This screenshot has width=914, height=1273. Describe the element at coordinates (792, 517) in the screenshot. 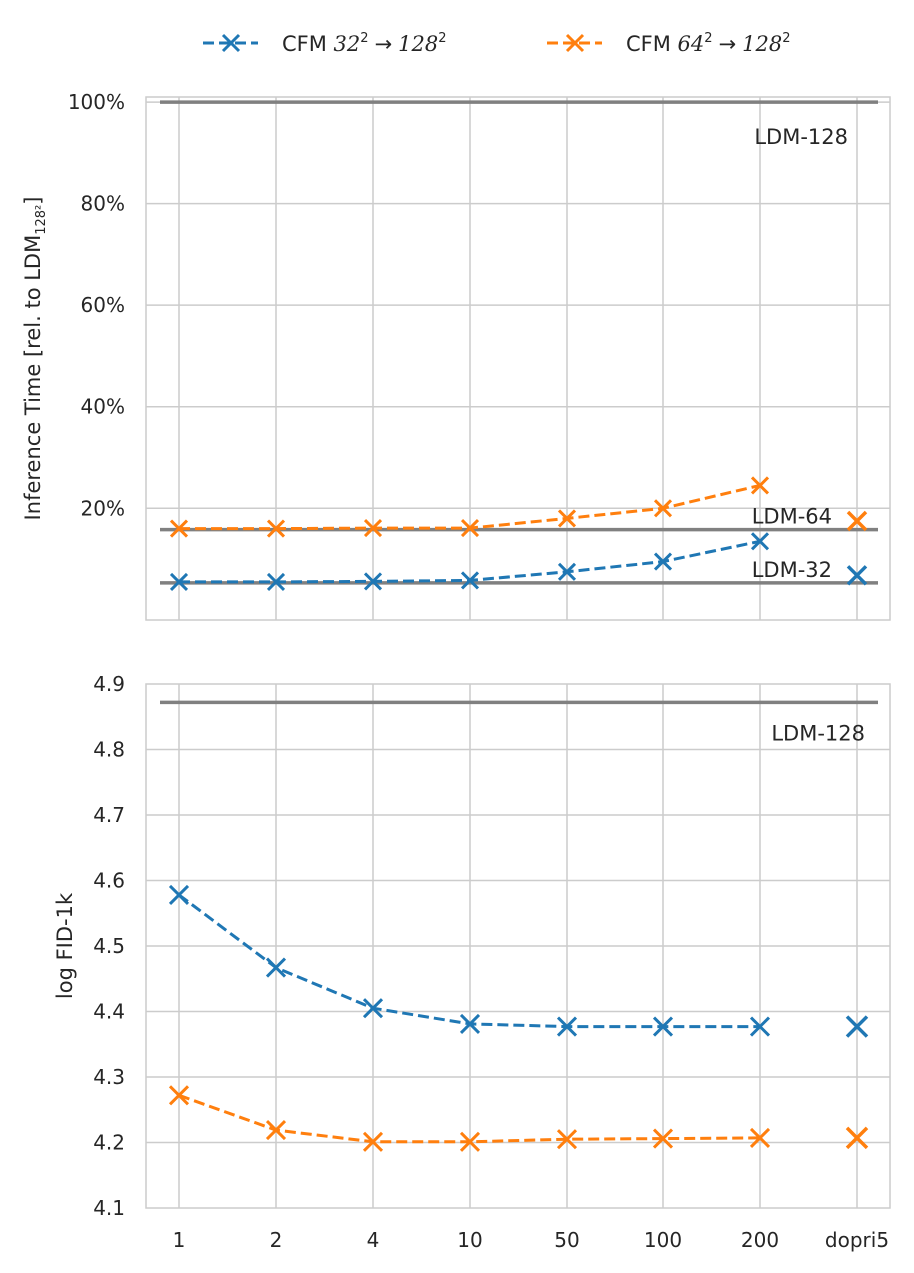

I see `ref-label-ldm-64: LDM-64` at that location.